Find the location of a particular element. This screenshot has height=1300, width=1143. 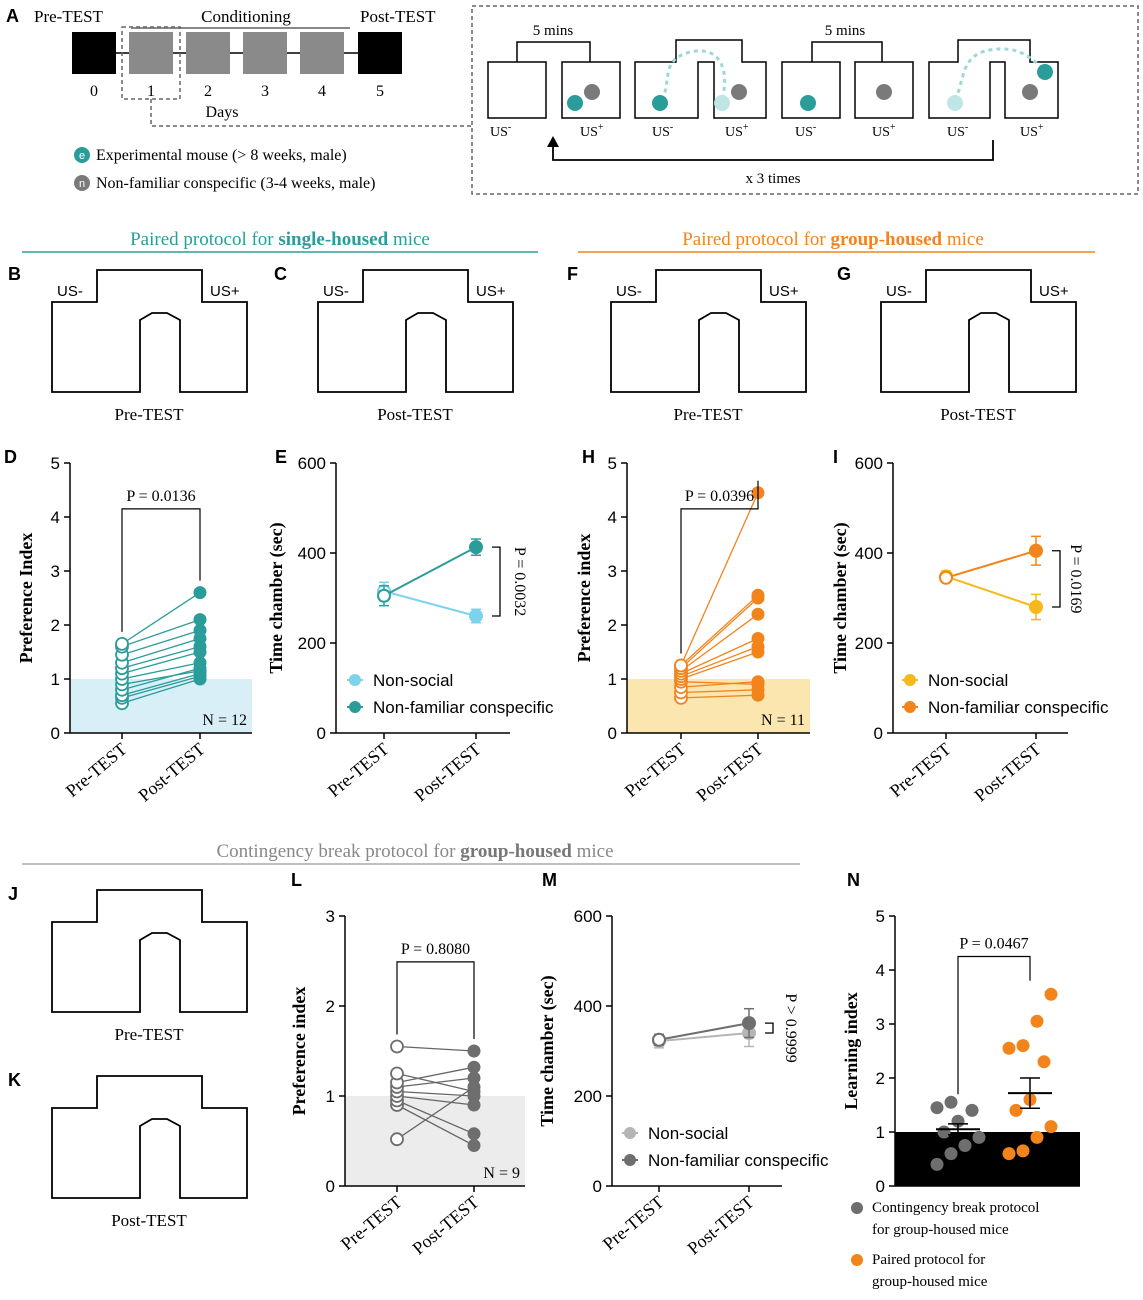

chamber-right is located at coordinates (591, 90).